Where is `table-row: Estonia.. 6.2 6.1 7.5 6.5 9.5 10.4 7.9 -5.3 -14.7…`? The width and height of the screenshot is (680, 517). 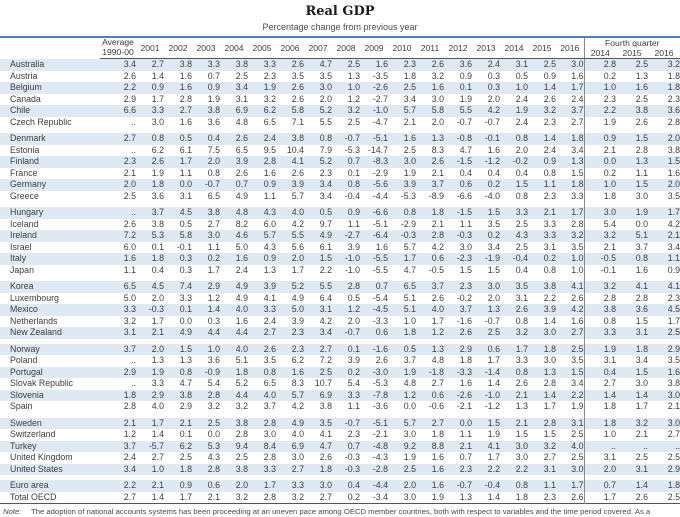
table-row: Estonia.. 6.2 6.1 7.5 6.5 9.5 10.4 7.9 -5.3 -14.7… is located at coordinates (340, 150).